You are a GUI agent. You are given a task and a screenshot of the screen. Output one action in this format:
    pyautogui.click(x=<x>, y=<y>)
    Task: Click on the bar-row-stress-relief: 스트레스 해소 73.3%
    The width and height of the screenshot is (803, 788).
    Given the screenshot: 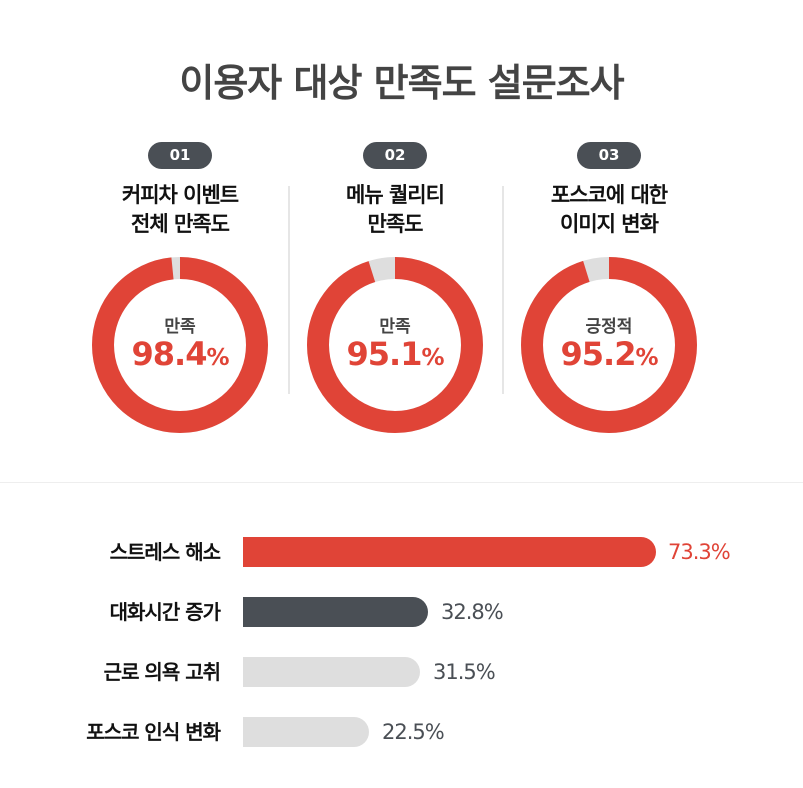 What is the action you would take?
    pyautogui.click(x=401, y=552)
    